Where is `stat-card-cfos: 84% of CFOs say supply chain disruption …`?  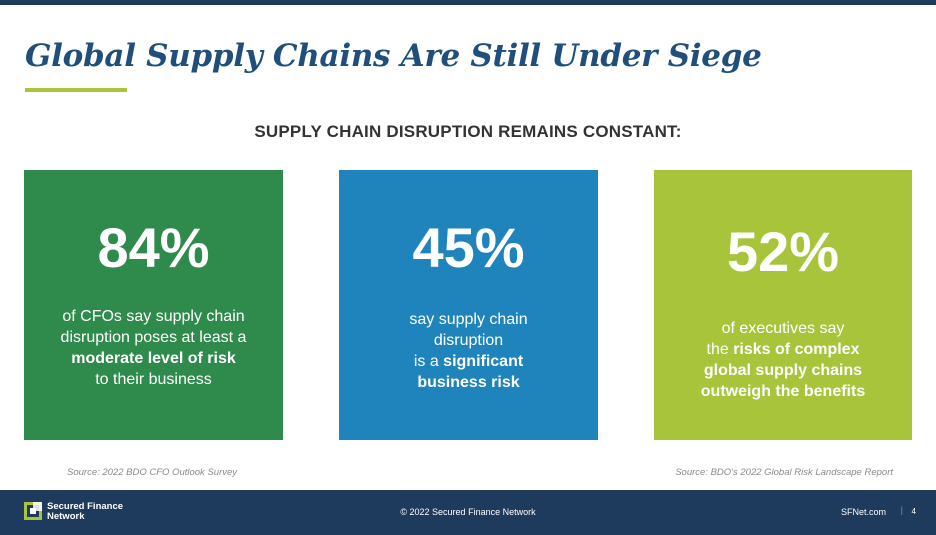 stat-card-cfos: 84% of CFOs say supply chain disruption … is located at coordinates (153, 305).